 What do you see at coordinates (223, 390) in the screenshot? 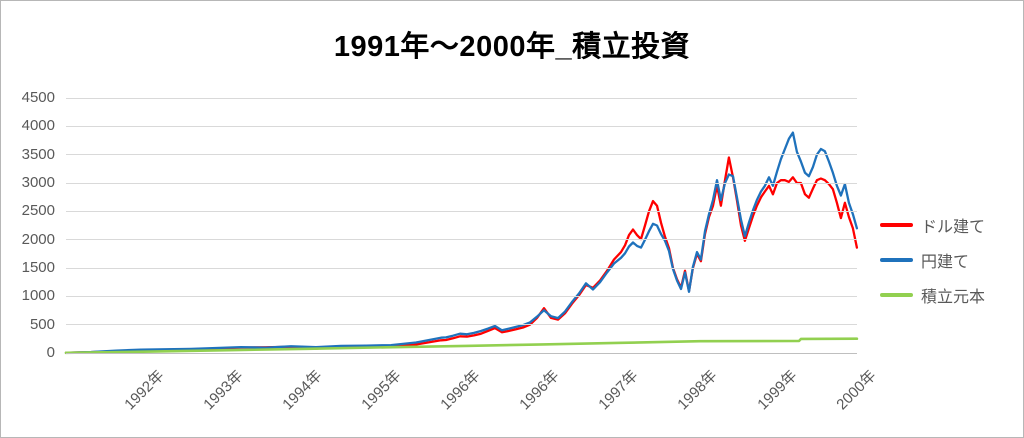
I see `x-axis-tick-label: 1993年` at bounding box center [223, 390].